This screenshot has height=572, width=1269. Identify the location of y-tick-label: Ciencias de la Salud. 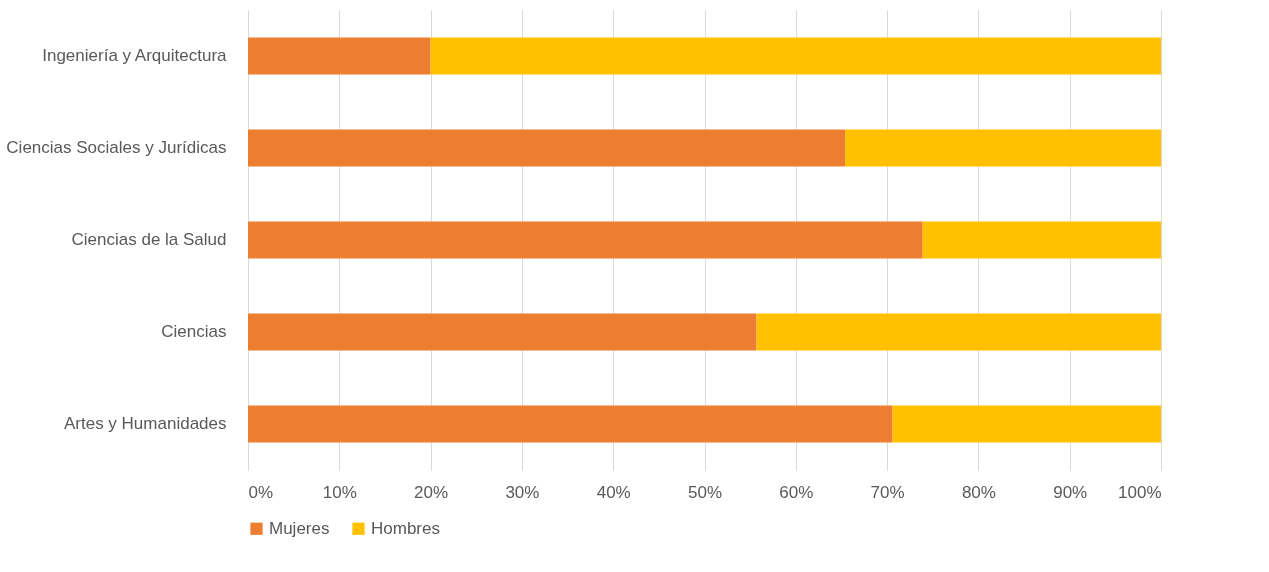
(149, 239).